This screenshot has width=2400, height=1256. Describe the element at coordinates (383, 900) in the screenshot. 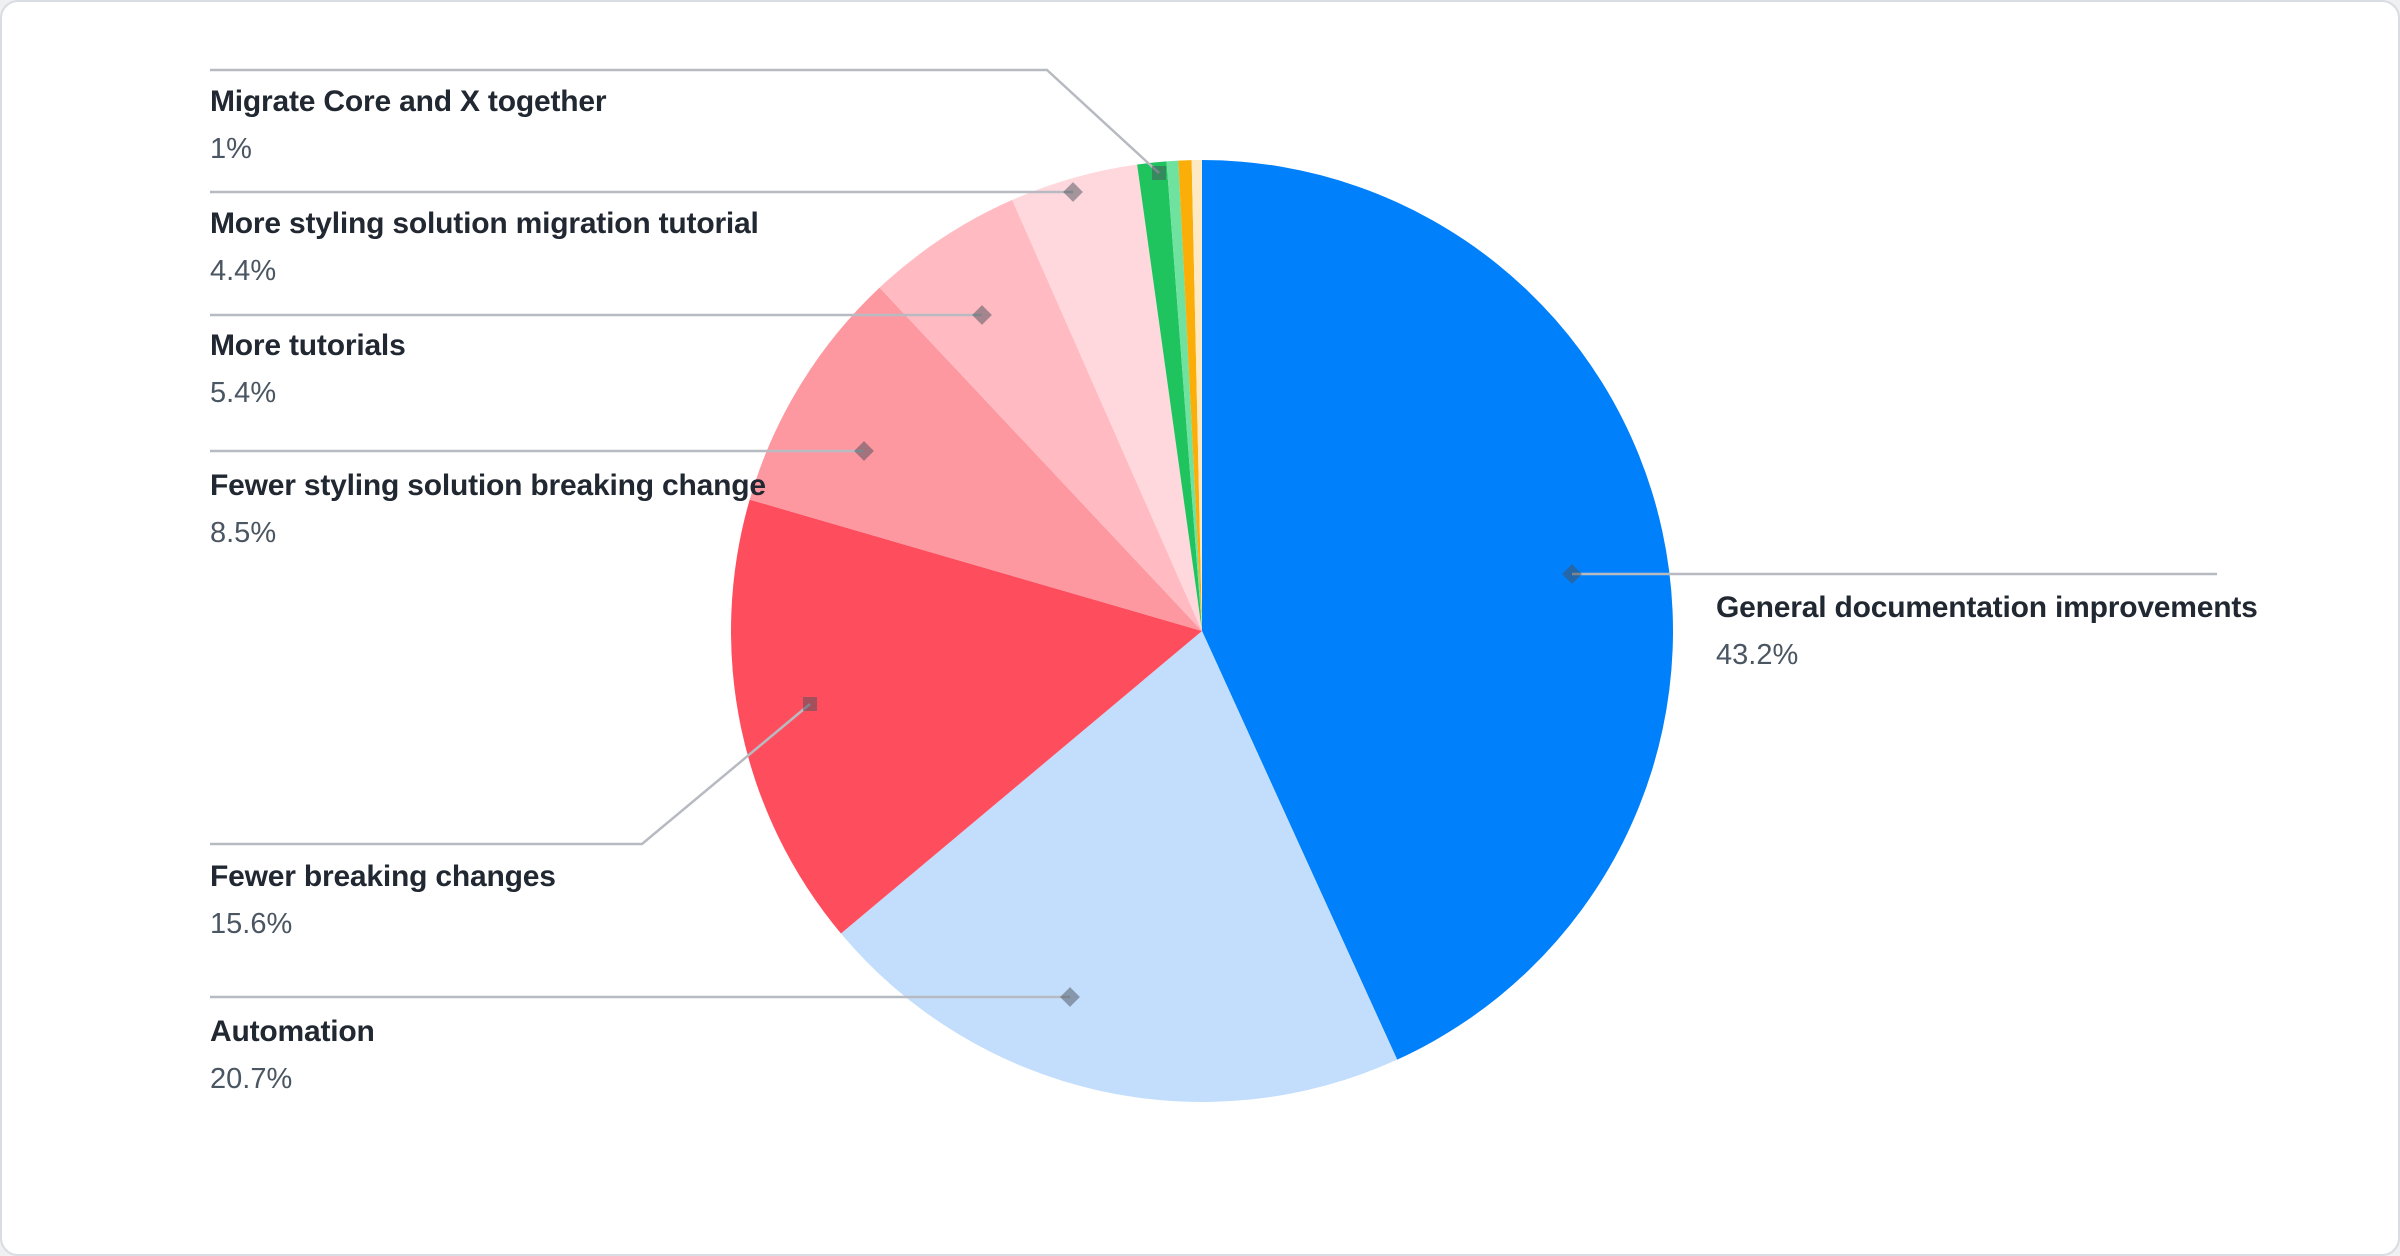

I see `callout-fewer-breaking: Fewer breaking changes 15.6%` at that location.